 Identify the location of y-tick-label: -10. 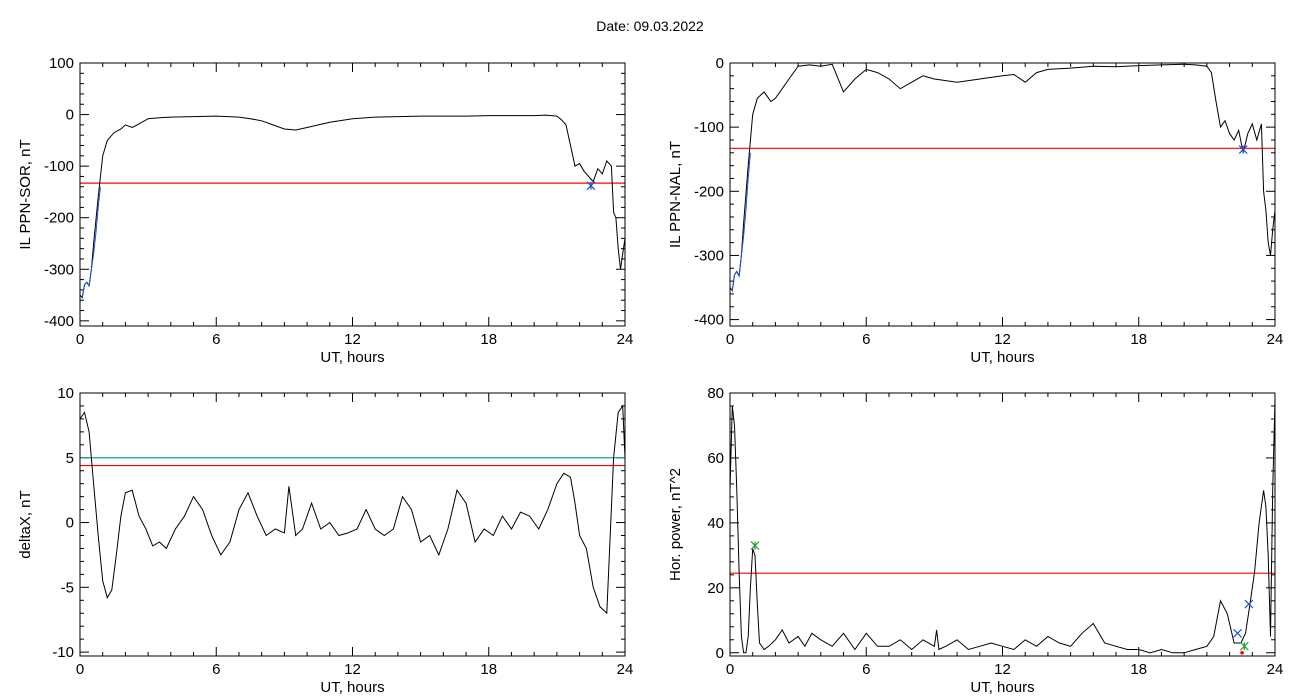
(63, 652).